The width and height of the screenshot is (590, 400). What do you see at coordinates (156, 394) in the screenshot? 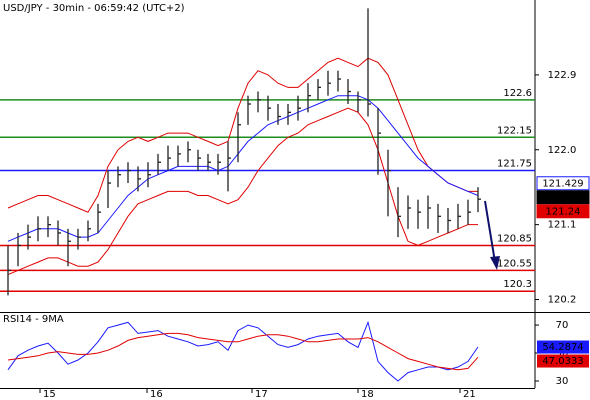
I see `x-tick-label: 16` at bounding box center [156, 394].